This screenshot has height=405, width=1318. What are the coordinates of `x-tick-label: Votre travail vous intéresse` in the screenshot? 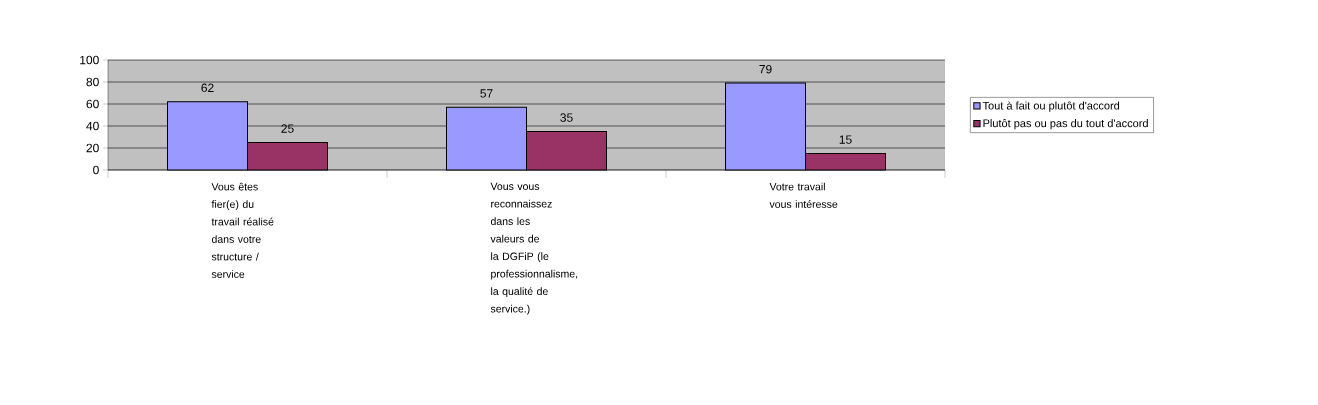 It's located at (803, 195).